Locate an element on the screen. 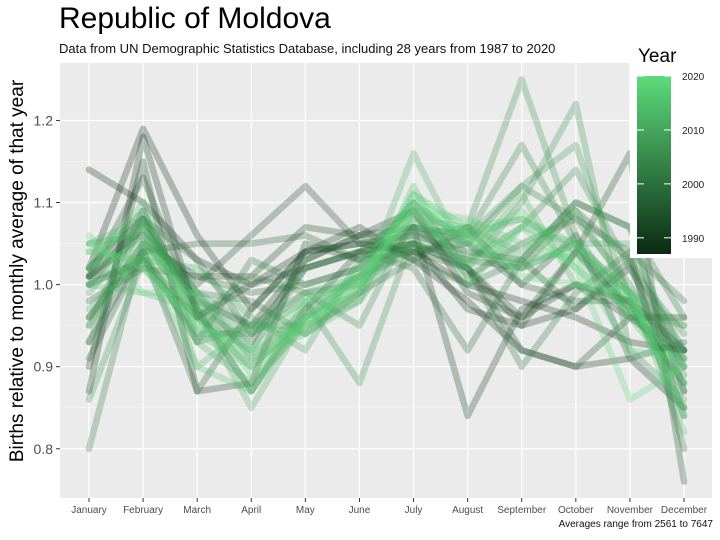 This screenshot has height=540, width=720. x-tick-label: August is located at coordinates (467, 510).